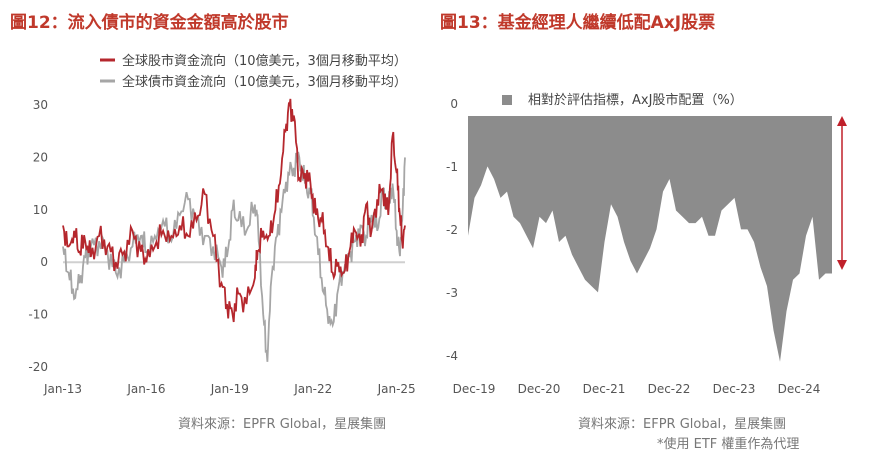  What do you see at coordinates (396, 389) in the screenshot?
I see `left-x-tick-label: Jan-25` at bounding box center [396, 389].